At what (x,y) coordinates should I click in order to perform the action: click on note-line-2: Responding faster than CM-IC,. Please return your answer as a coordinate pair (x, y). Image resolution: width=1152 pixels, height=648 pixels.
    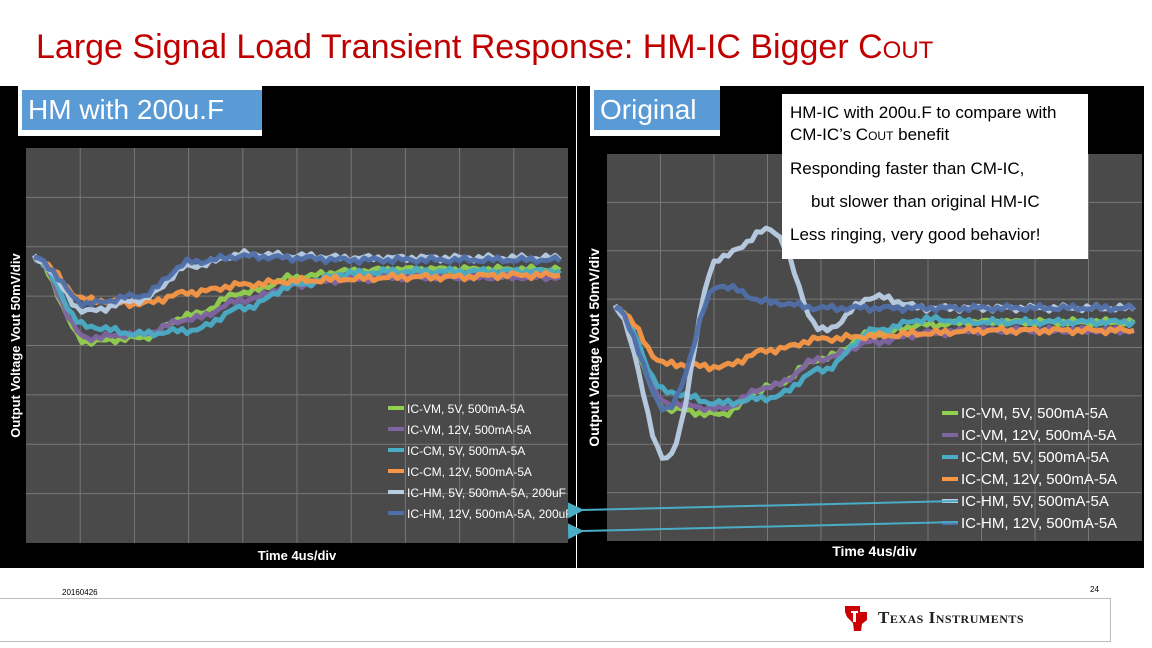
    Looking at the image, I should click on (907, 168).